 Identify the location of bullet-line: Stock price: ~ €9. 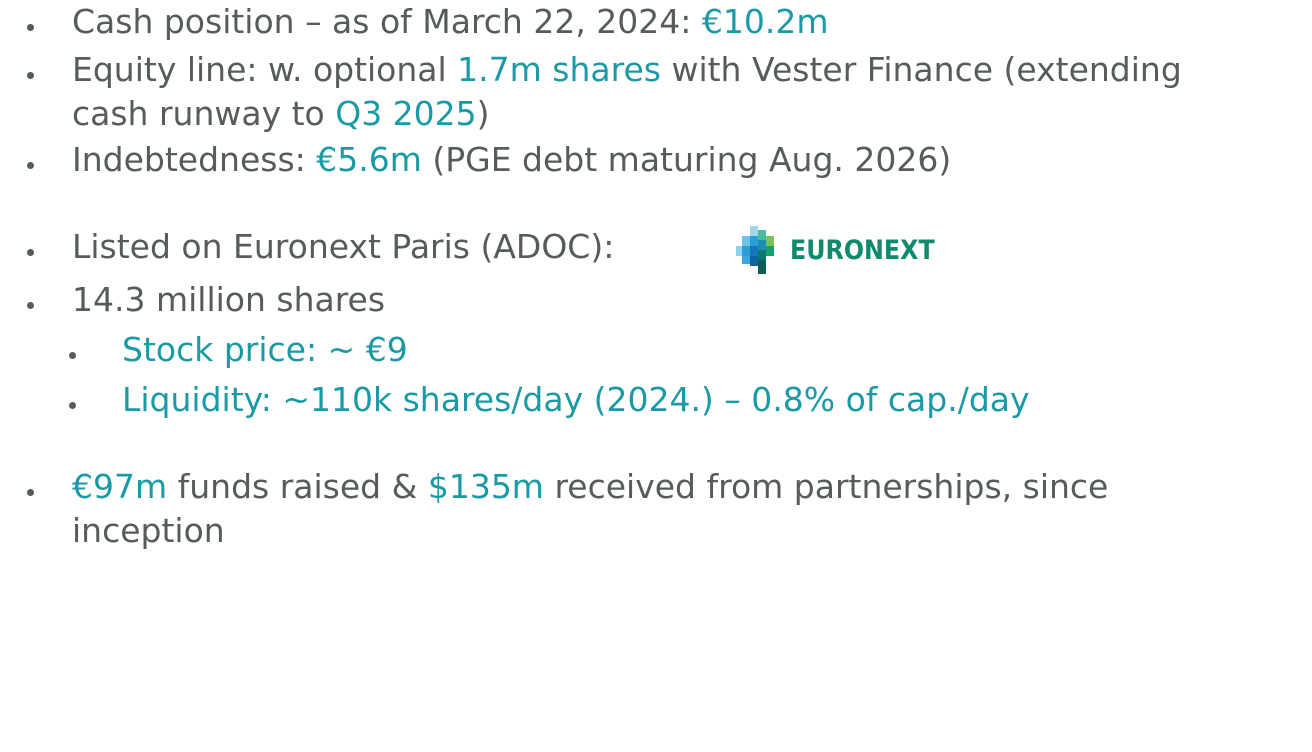
(265, 350).